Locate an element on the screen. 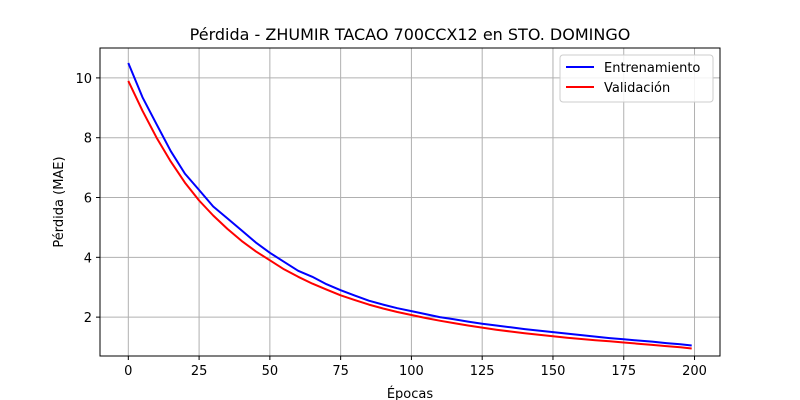  legend-entrenamiento-label: Entrenamiento is located at coordinates (652, 68).